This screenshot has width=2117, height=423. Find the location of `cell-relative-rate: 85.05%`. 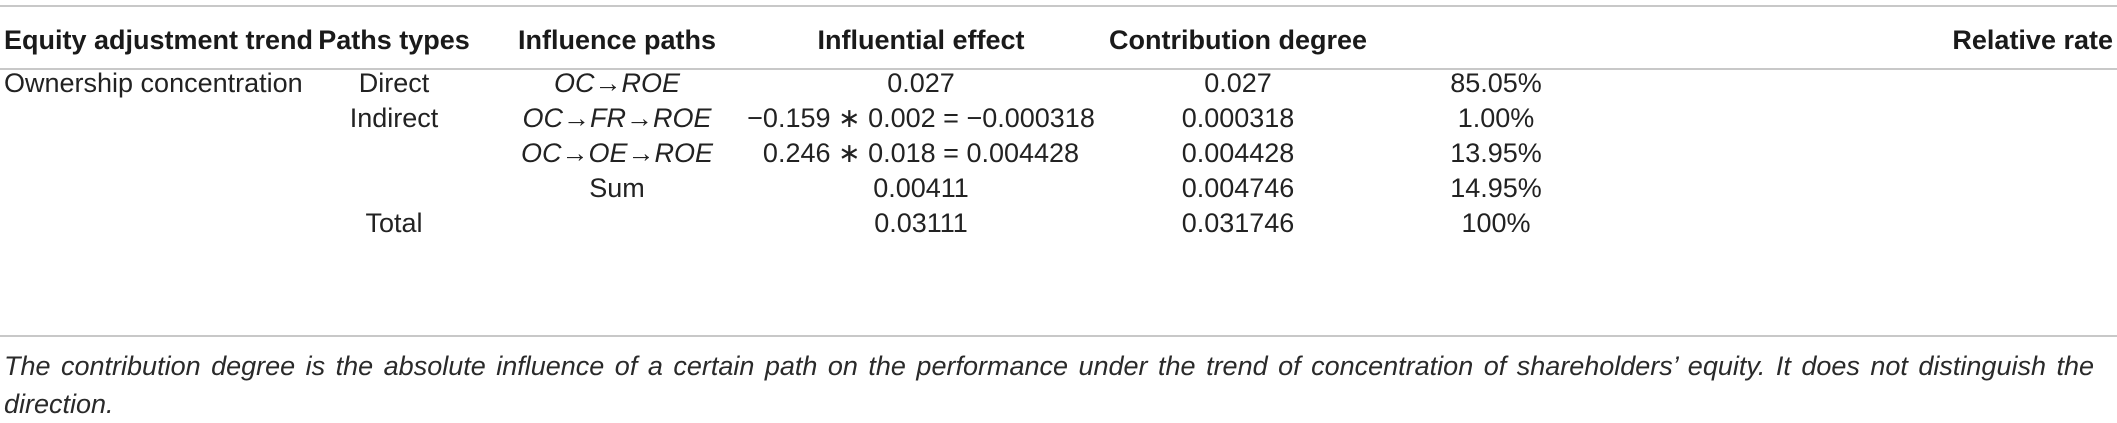

cell-relative-rate: 85.05% is located at coordinates (1496, 83).